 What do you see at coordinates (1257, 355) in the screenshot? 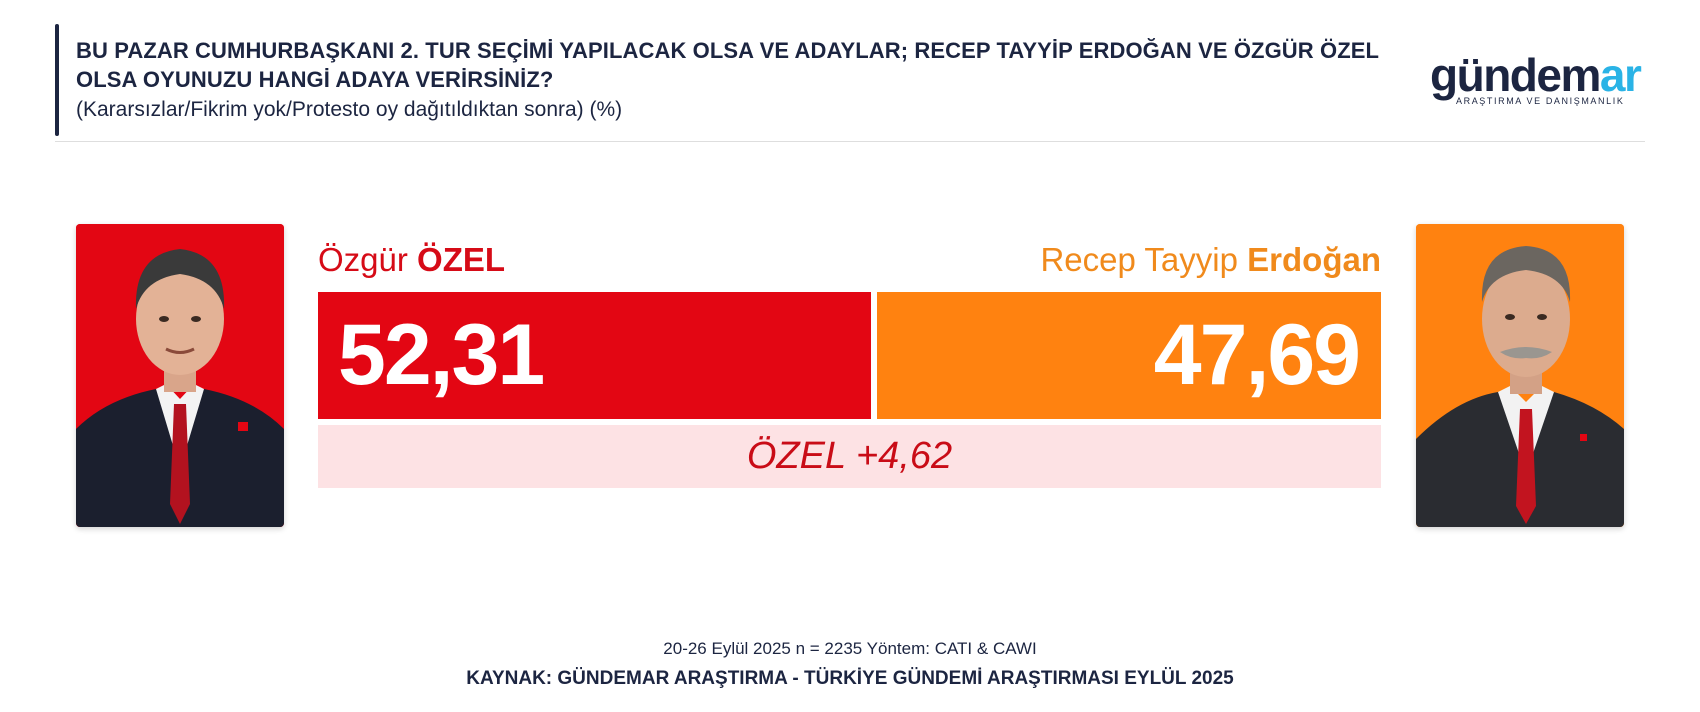
I see `bar-value-erdogan: 47,69` at bounding box center [1257, 355].